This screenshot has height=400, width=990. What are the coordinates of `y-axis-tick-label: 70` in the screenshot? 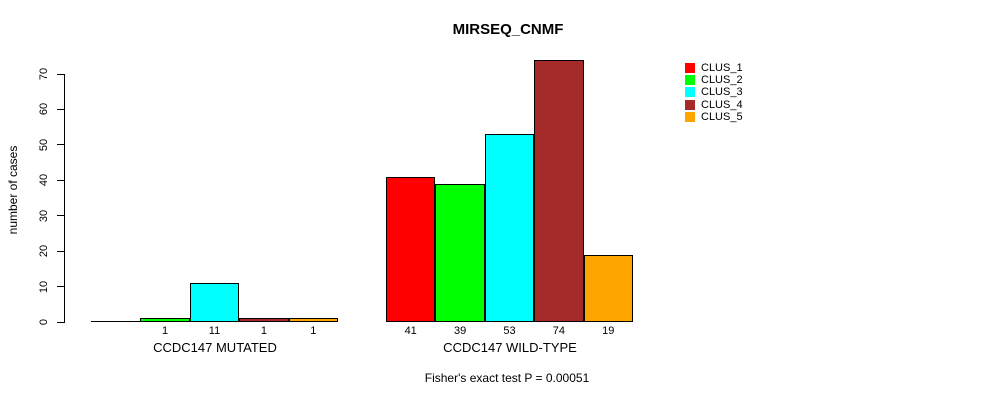 It's located at (44, 74).